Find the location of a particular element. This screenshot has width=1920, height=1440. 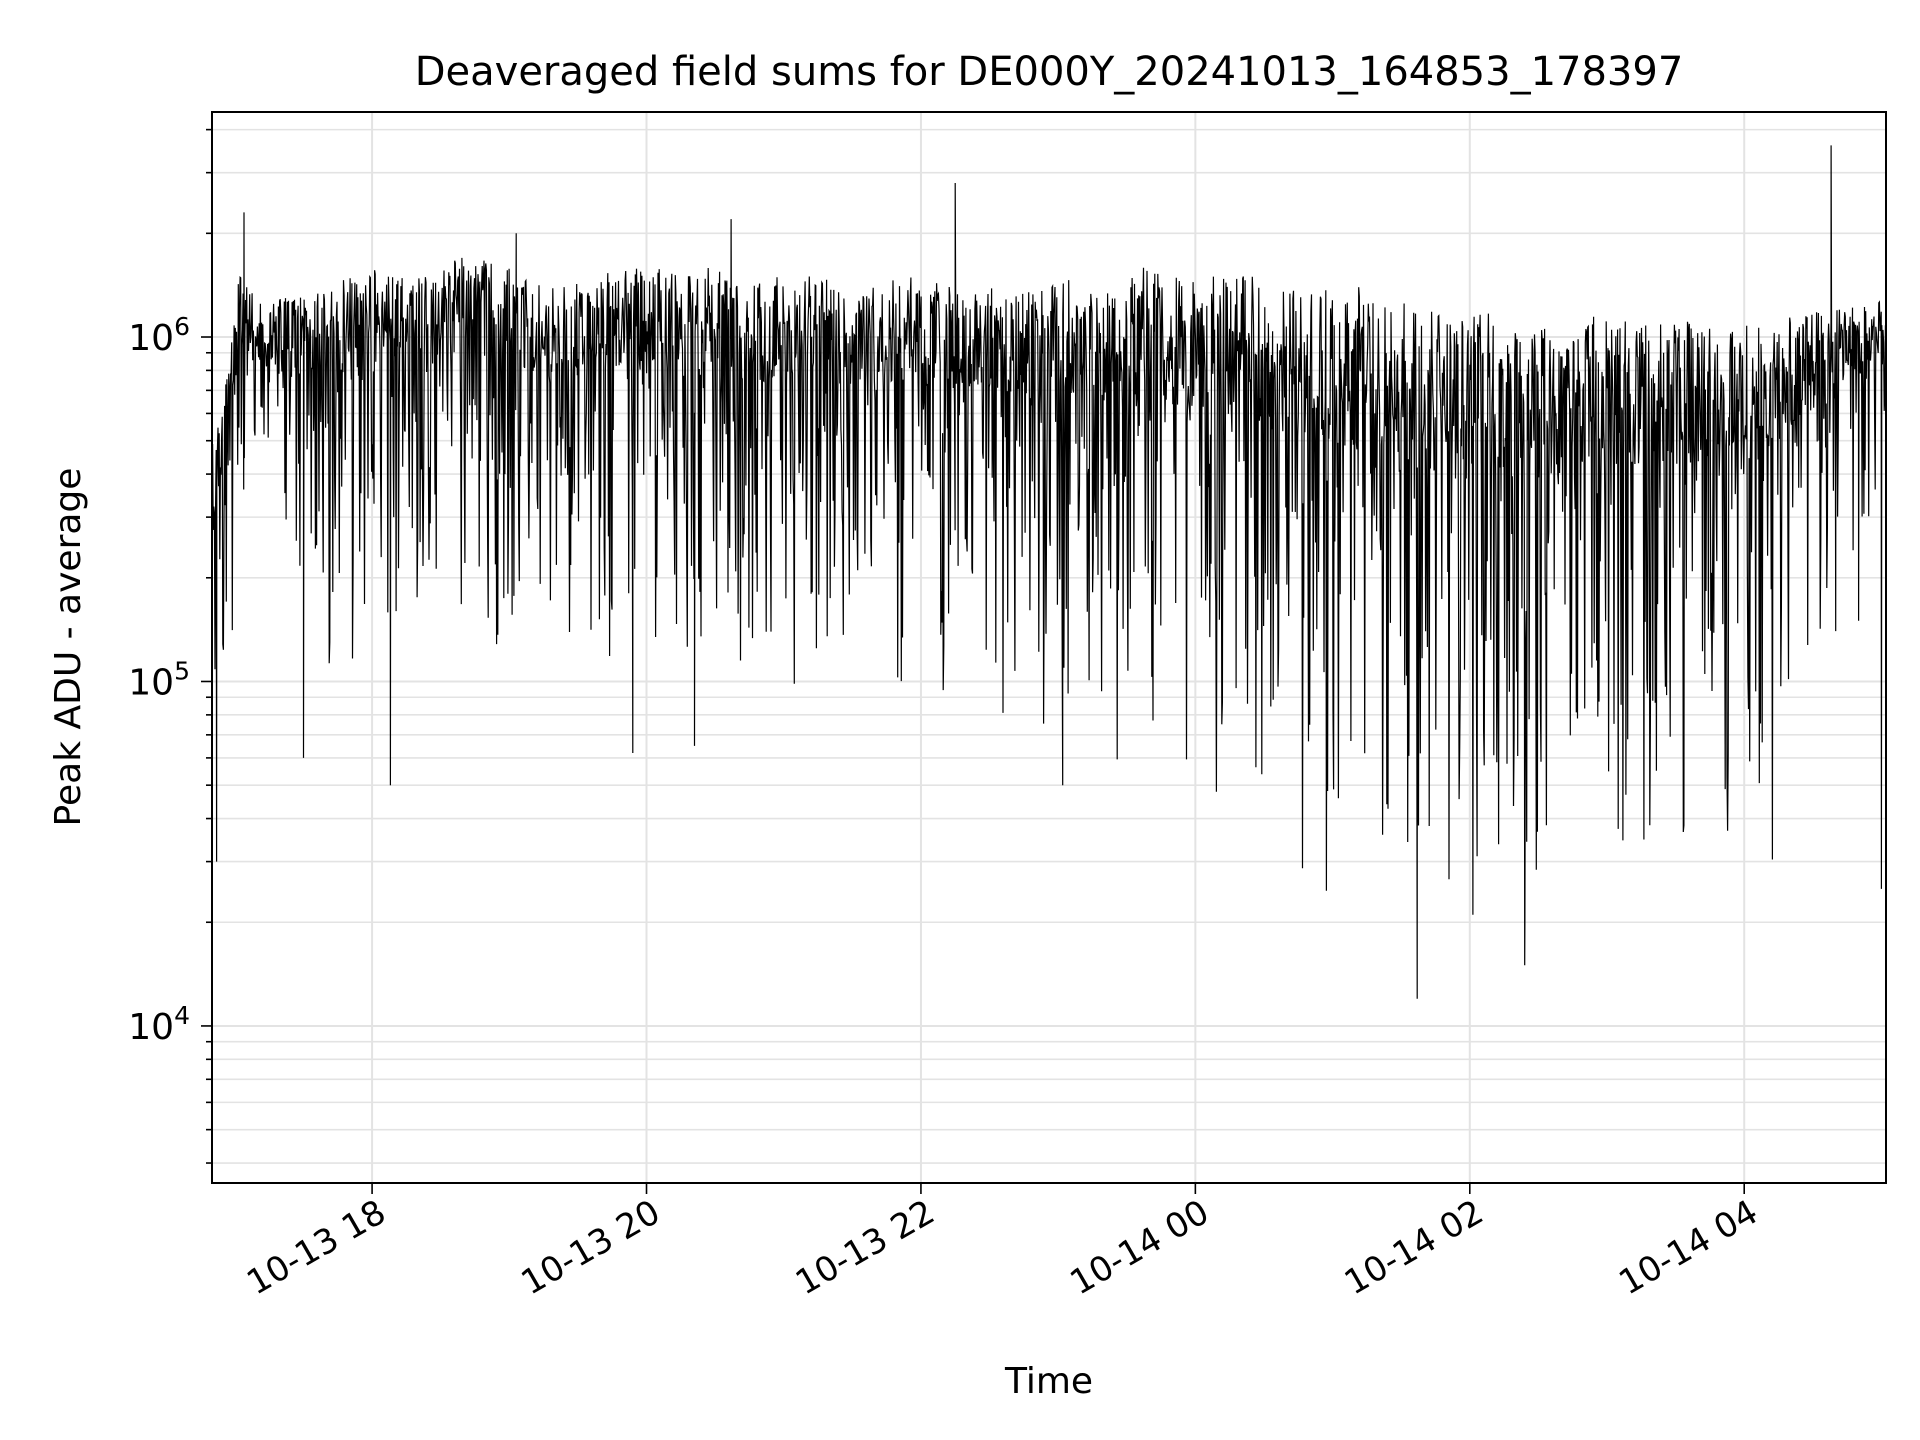

x-axis-label: Time is located at coordinates (1048, 1381).